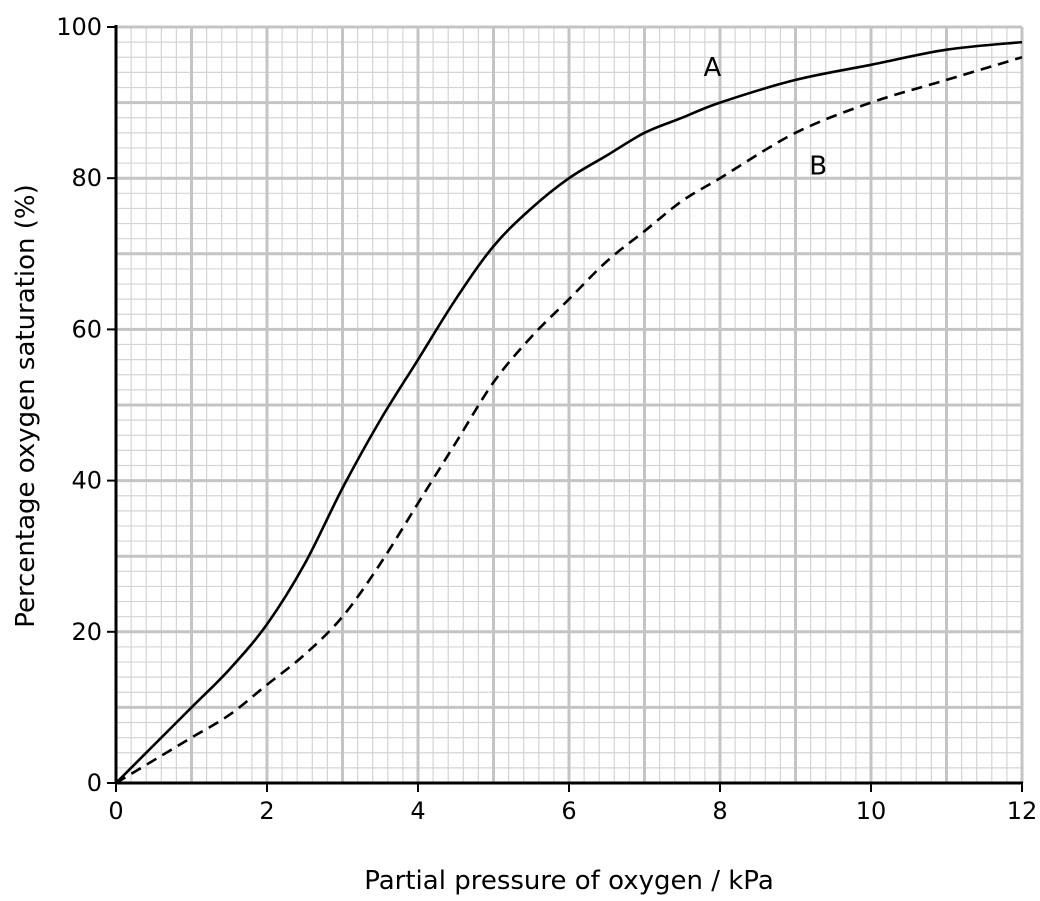 The width and height of the screenshot is (1040, 901). I want to click on y-axis-label: Percentage oxygen saturation (%), so click(26, 406).